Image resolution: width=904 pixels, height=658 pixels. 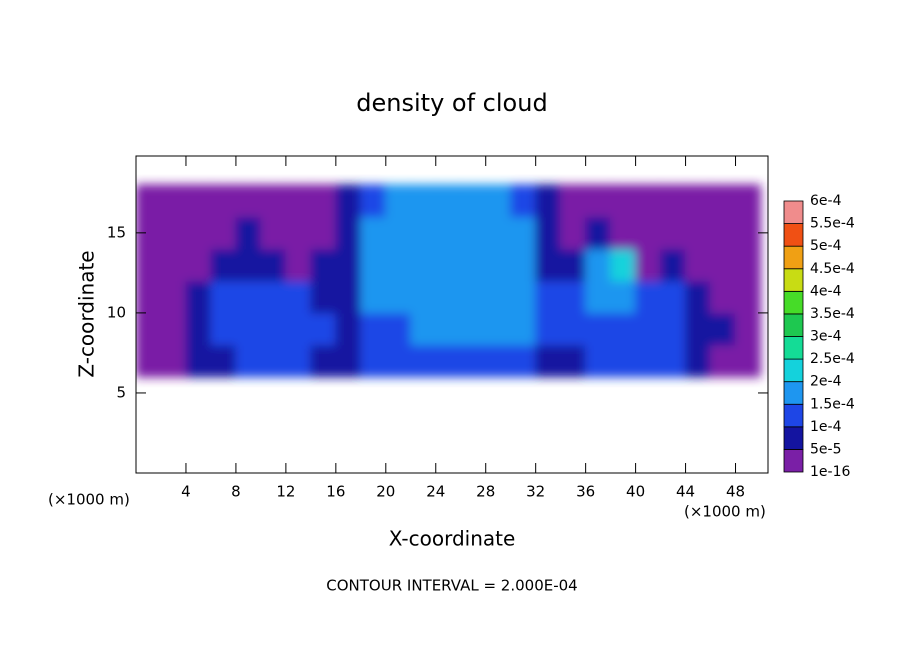 I want to click on x-tick-label: 40, so click(x=635, y=492).